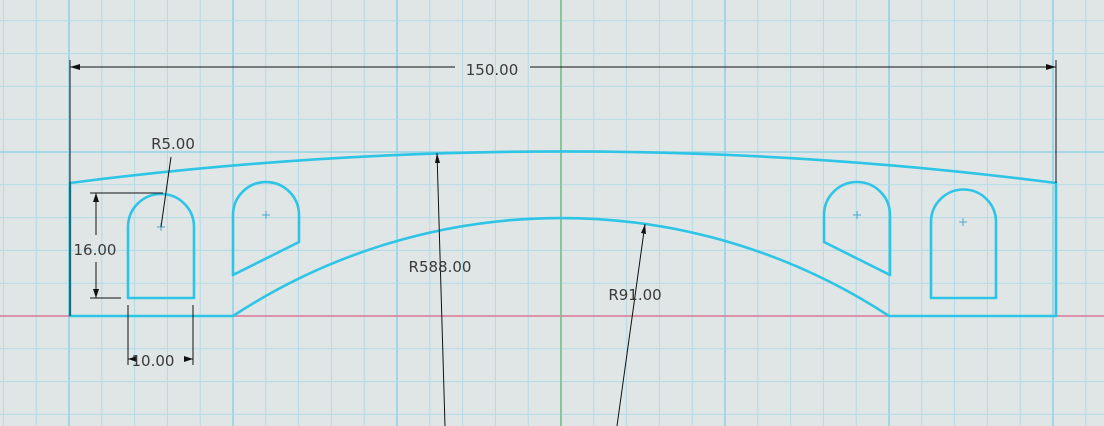  I want to click on slot-right, so click(963, 244).